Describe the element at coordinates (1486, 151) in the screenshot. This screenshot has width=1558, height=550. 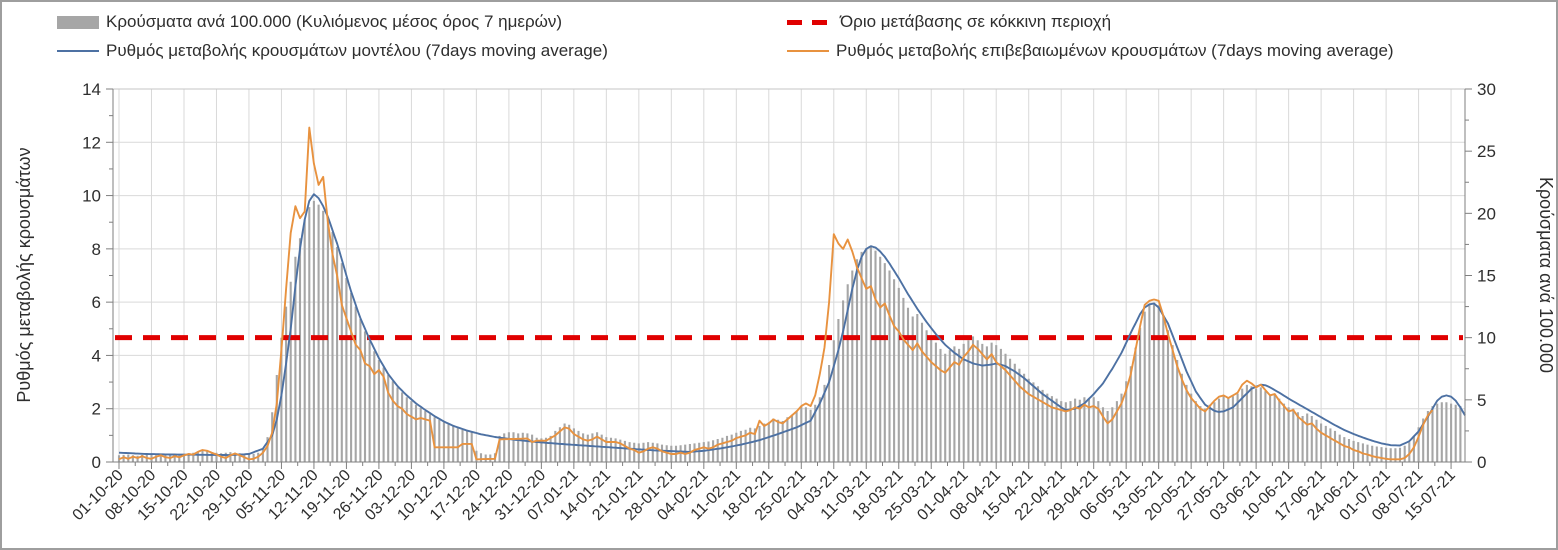
I see `svg-text: 25` at that location.